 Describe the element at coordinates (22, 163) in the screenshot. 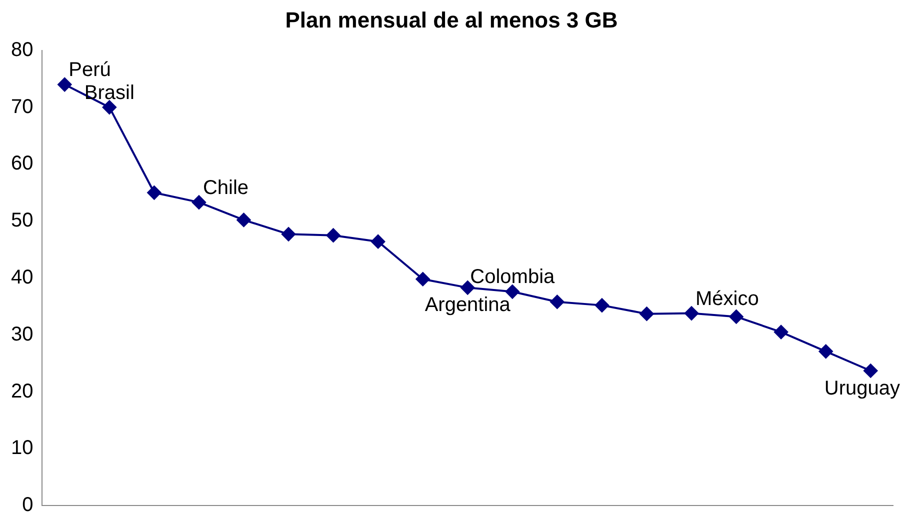

I see `y-tick-label: 60` at that location.